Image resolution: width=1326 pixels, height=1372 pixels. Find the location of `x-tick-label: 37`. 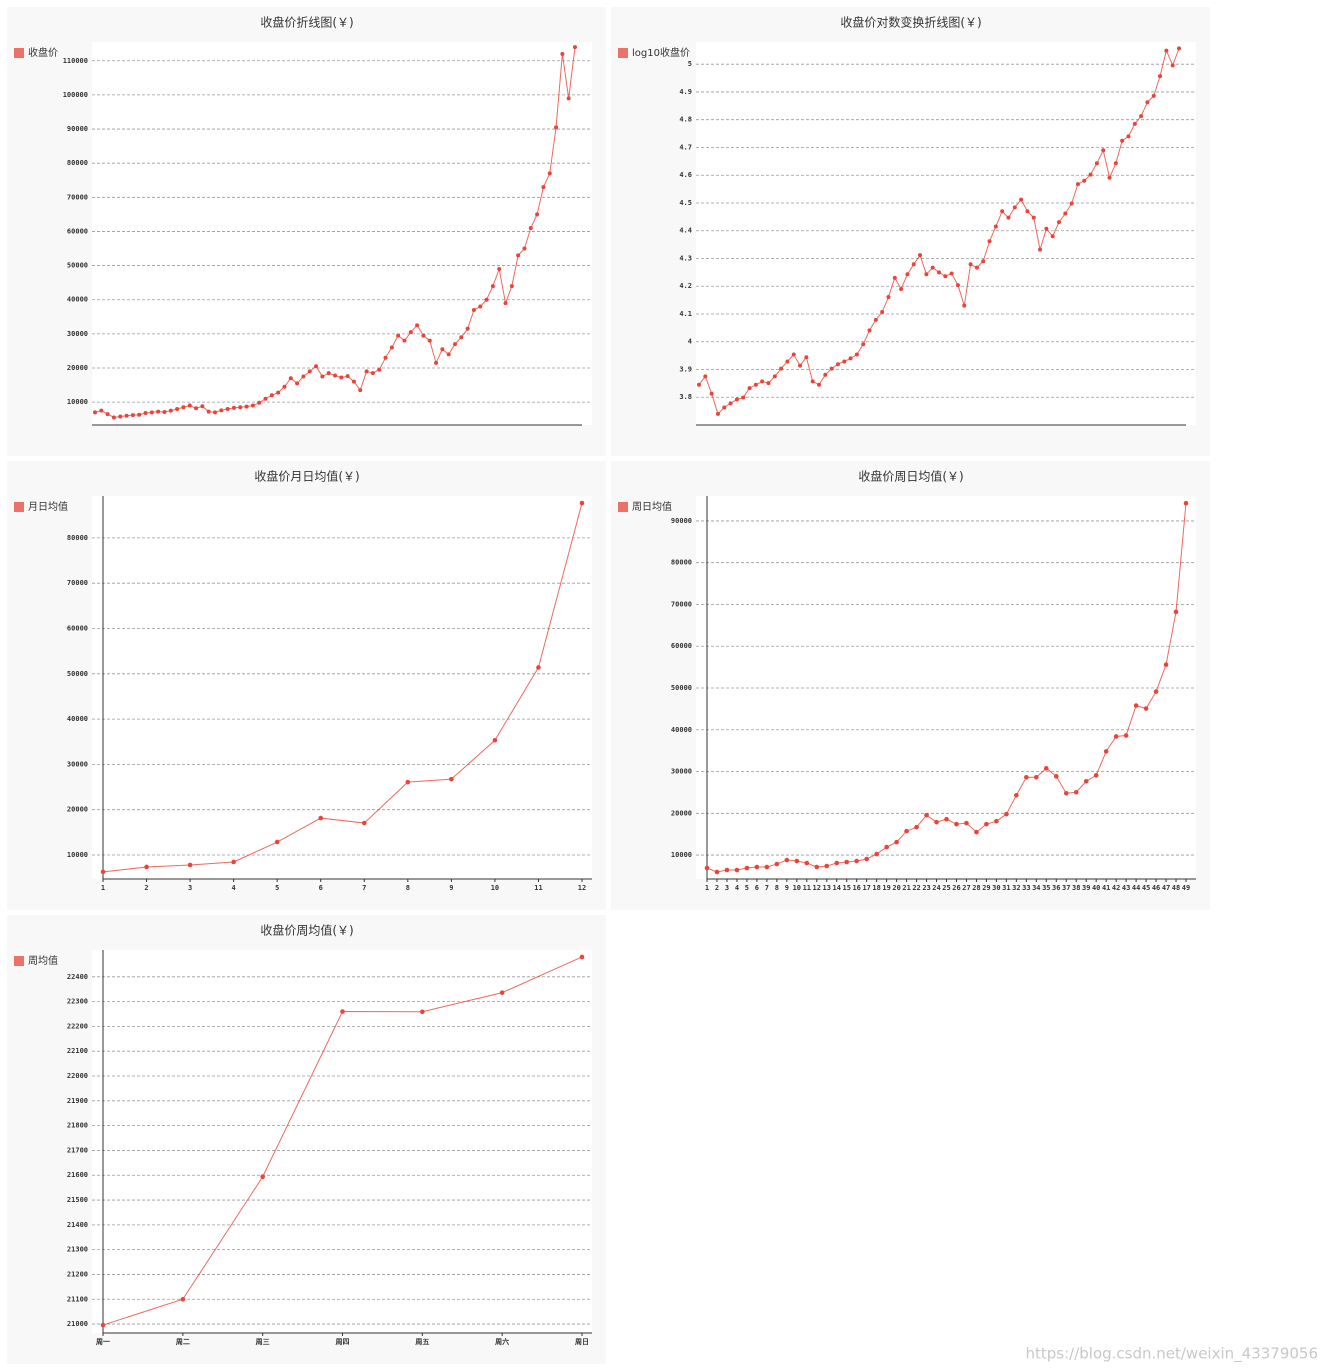

x-tick-label: 37 is located at coordinates (1066, 888).